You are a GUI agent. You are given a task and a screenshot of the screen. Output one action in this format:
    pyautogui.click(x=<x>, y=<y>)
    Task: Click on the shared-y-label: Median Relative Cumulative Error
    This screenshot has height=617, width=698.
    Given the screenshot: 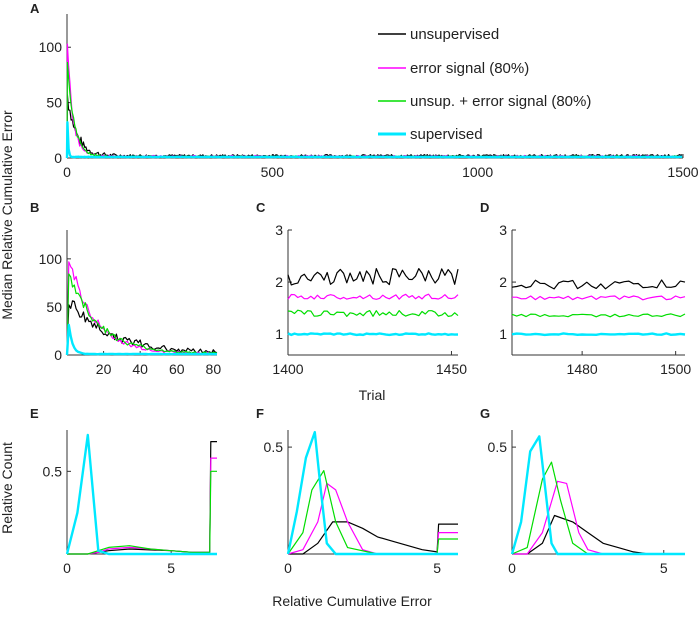 What is the action you would take?
    pyautogui.click(x=7, y=215)
    